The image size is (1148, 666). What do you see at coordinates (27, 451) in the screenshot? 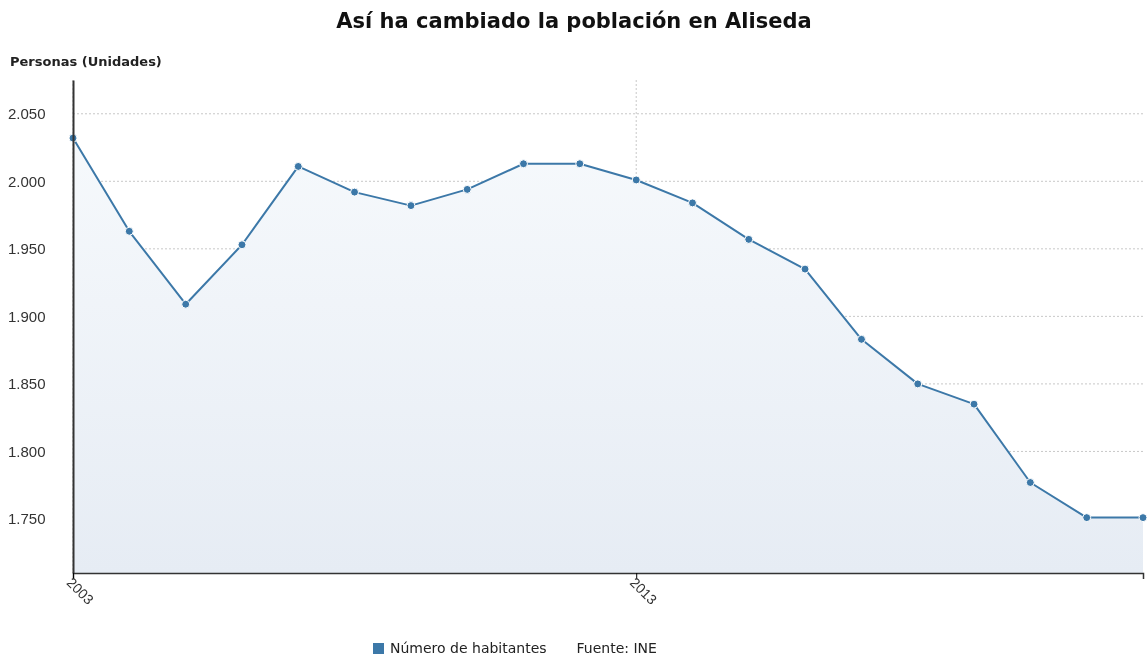
I see `y-tick-label: 1.800` at bounding box center [27, 451].